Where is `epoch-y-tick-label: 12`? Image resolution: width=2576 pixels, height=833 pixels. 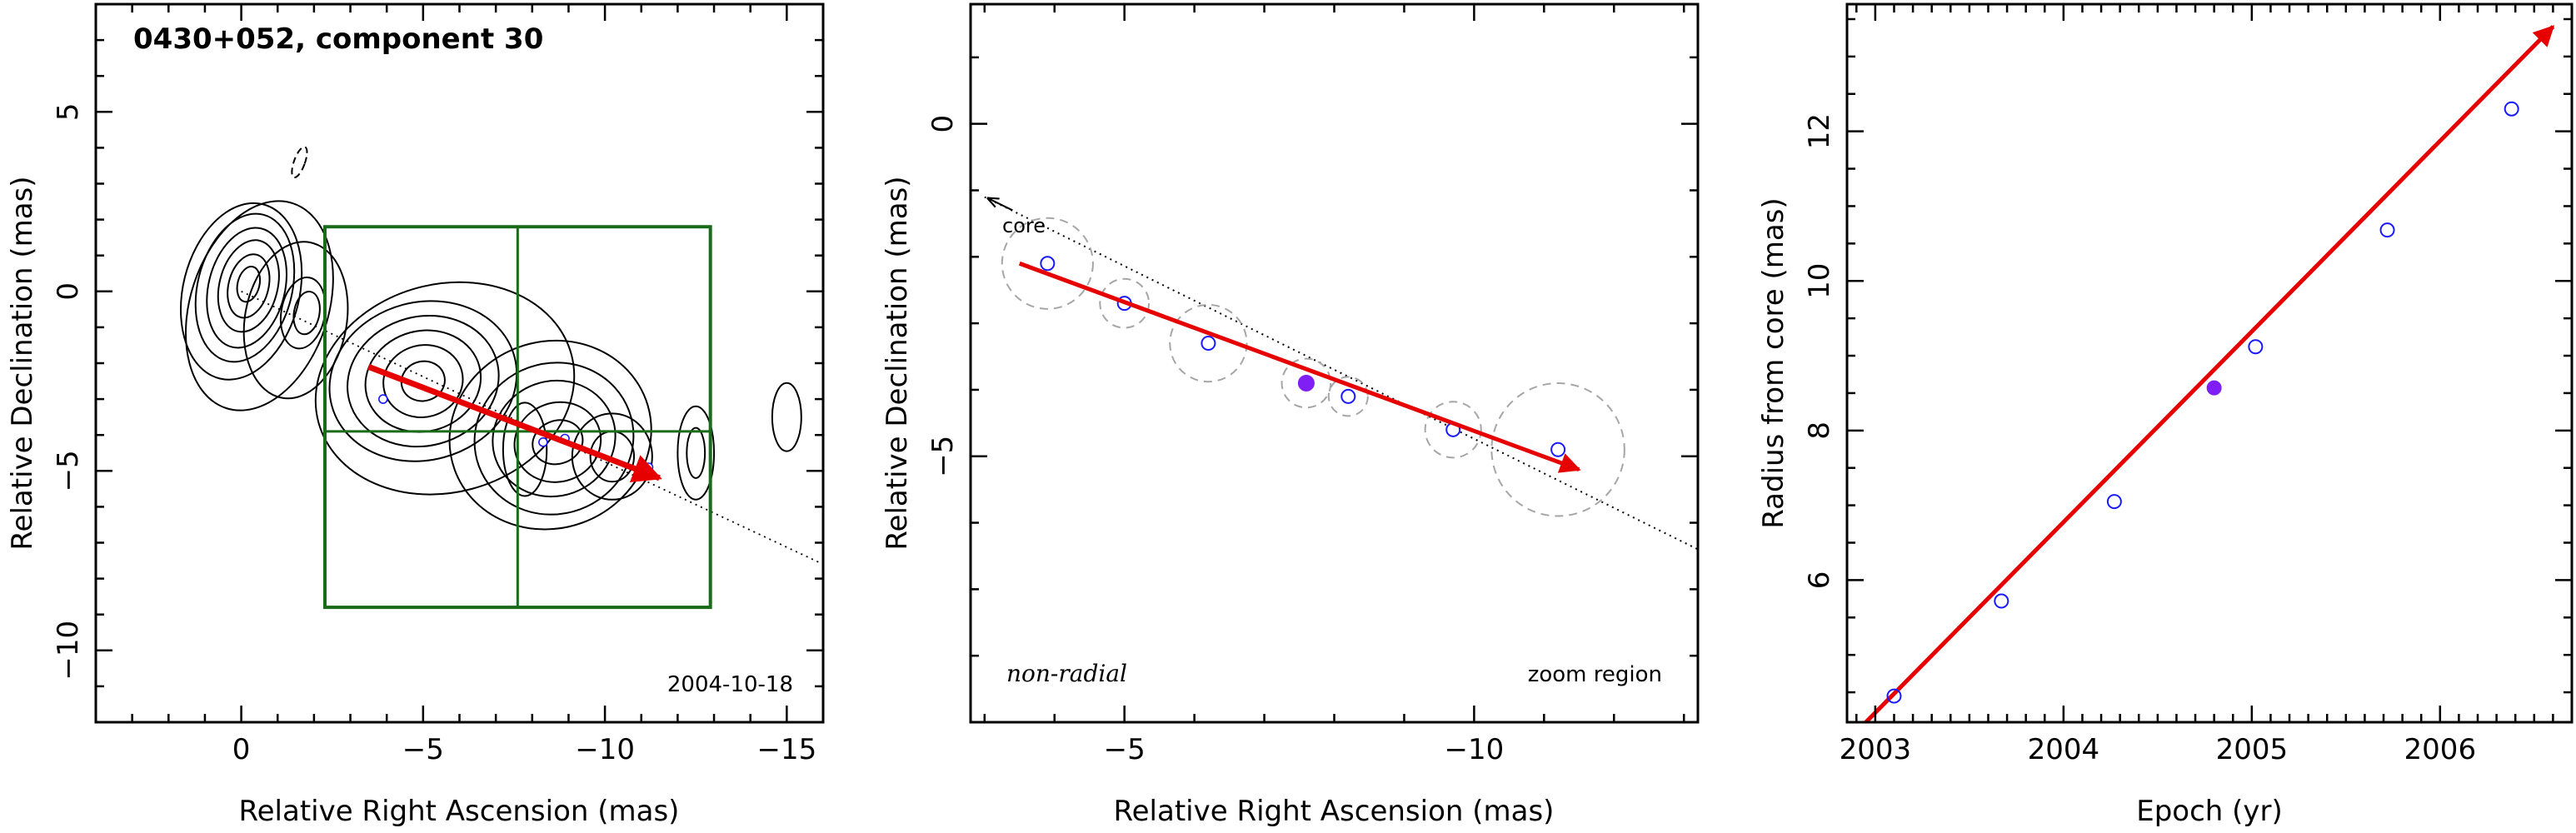
epoch-y-tick-label: 12 is located at coordinates (1819, 131).